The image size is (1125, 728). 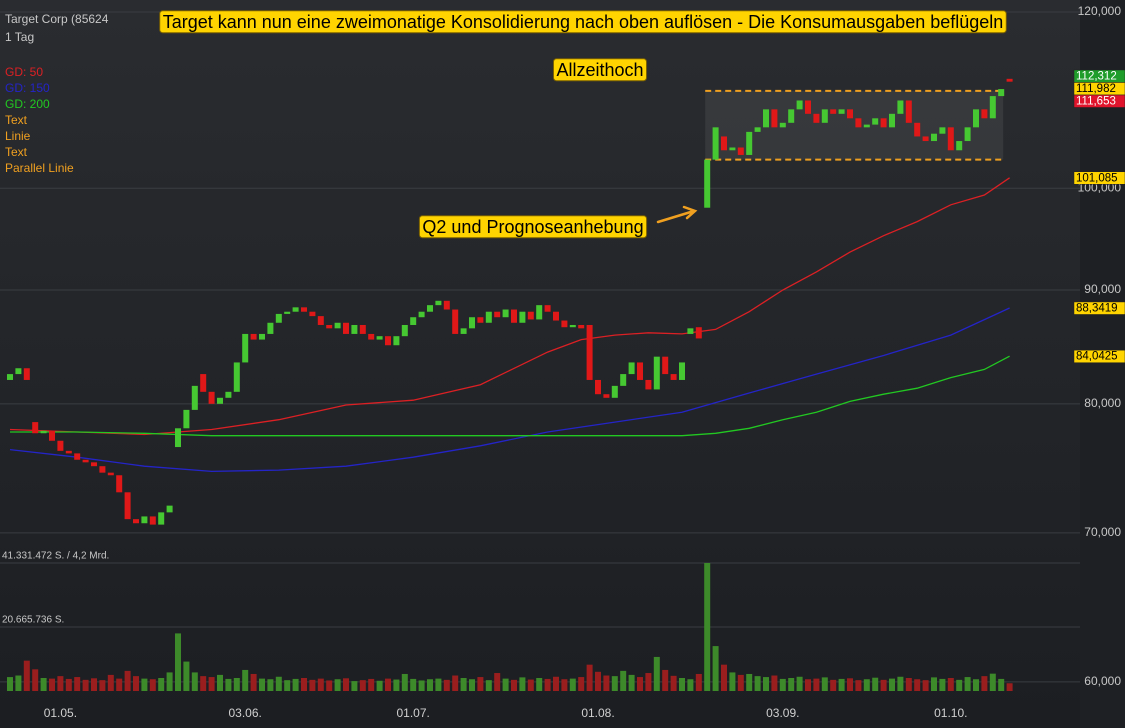 I want to click on arrow, so click(x=677, y=214).